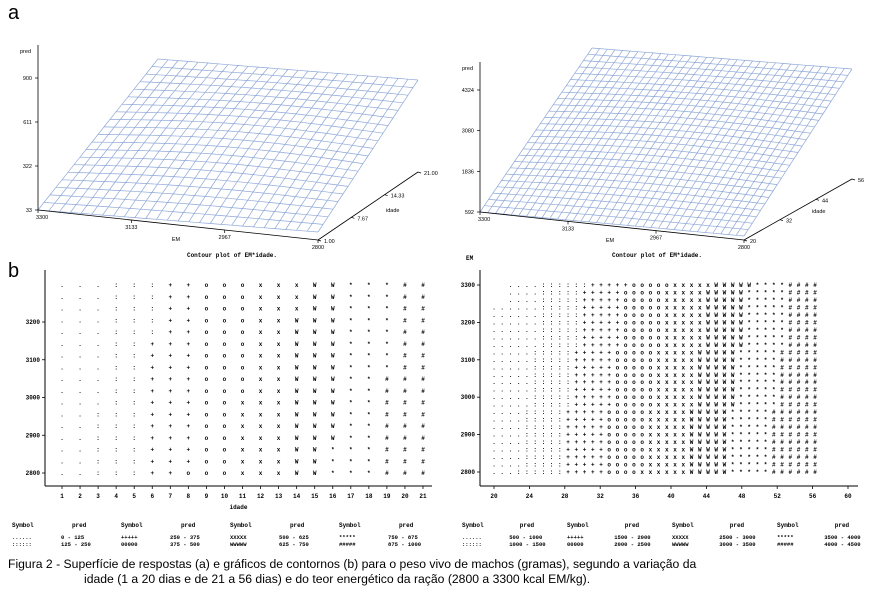  I want to click on legend-symbol: ::::::, so click(22, 544).